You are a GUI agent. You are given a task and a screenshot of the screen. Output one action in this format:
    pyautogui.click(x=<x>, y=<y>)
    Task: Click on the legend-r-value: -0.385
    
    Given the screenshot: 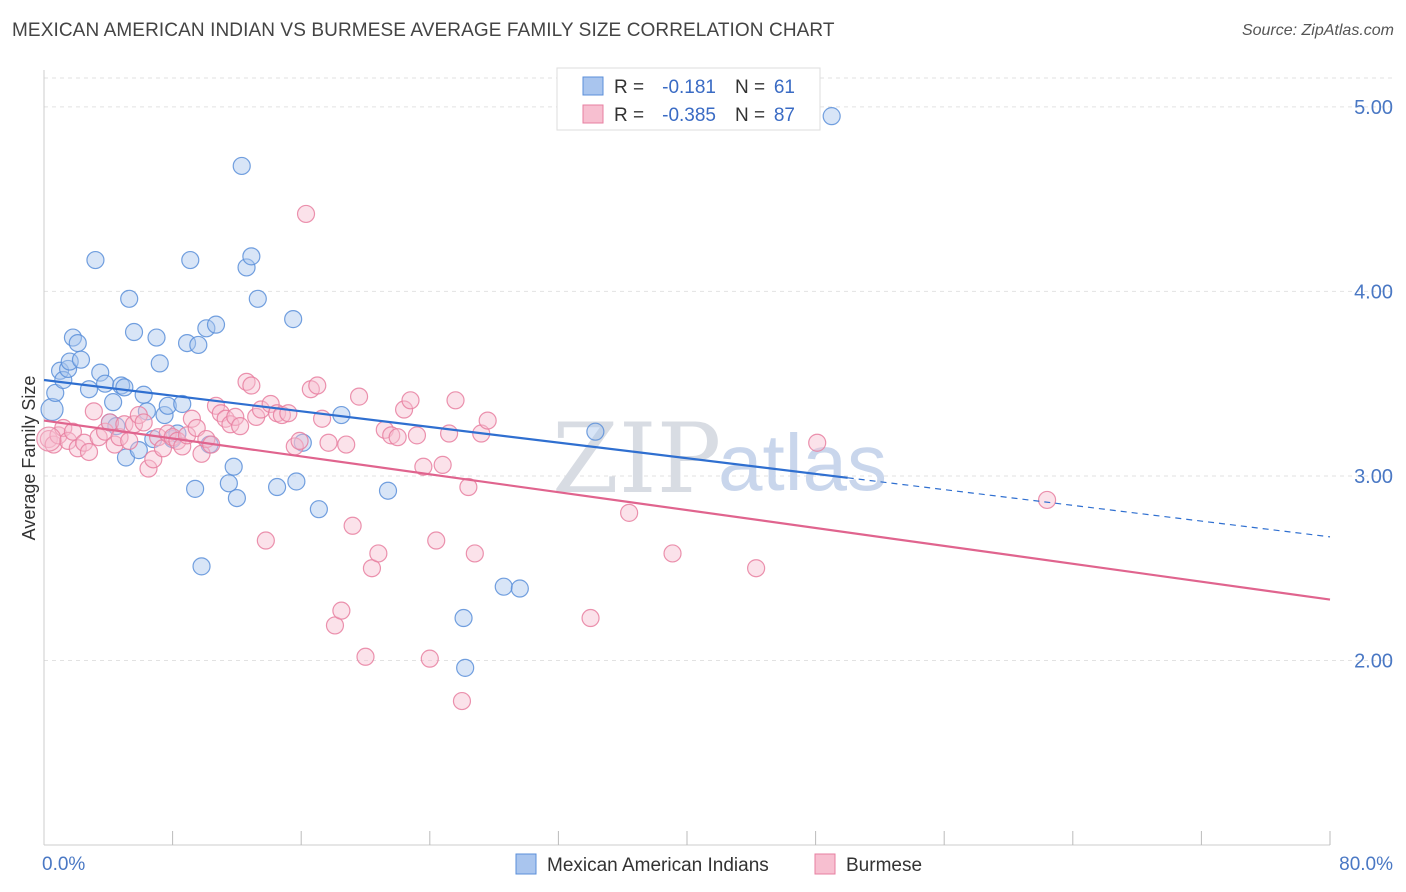 What is the action you would take?
    pyautogui.click(x=689, y=115)
    